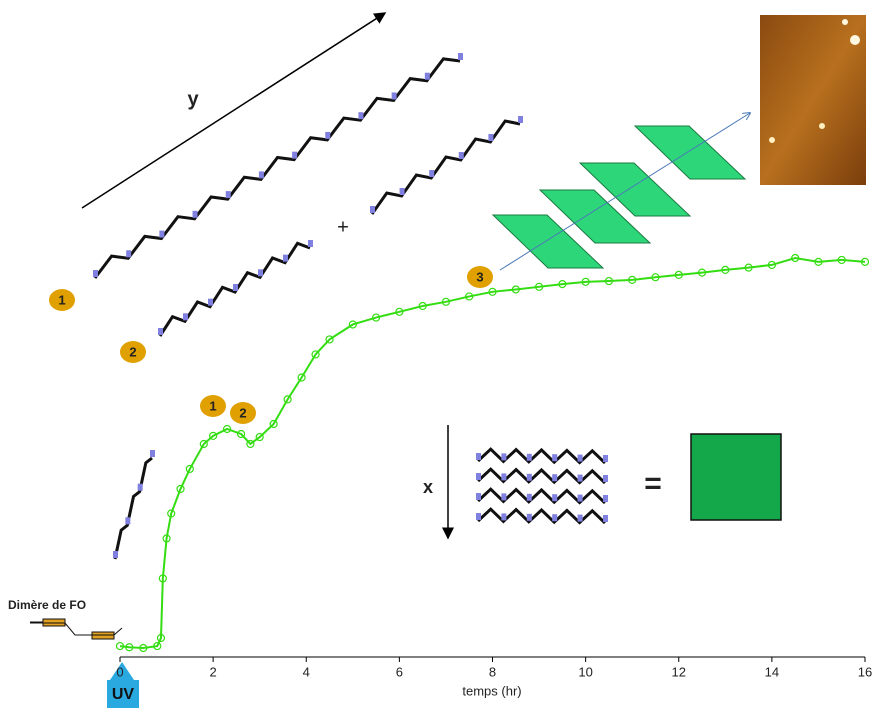 This screenshot has width=876, height=710. I want to click on x-tick-label: 8, so click(492, 671).